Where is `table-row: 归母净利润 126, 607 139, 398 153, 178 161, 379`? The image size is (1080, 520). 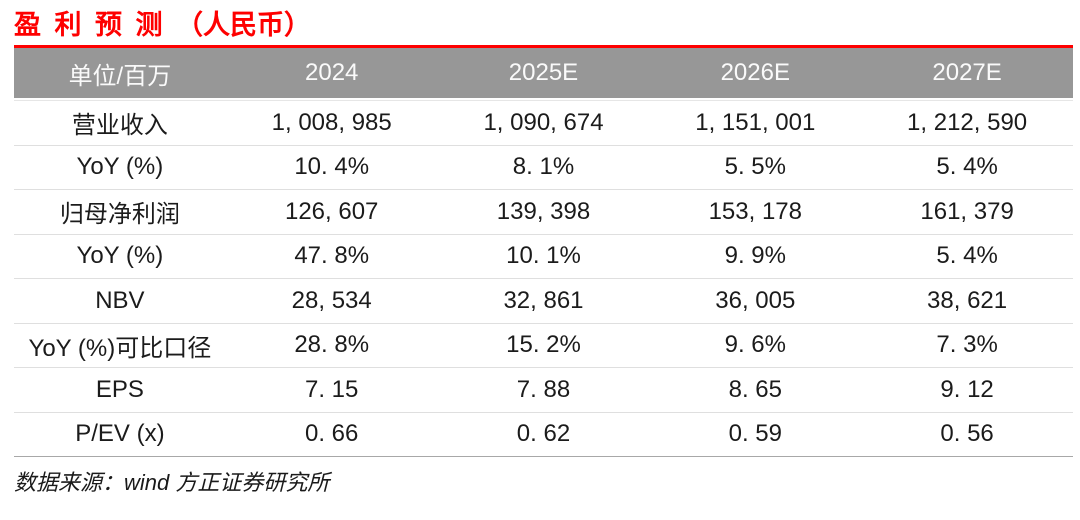
table-row: 归母净利润 126, 607 139, 398 153, 178 161, 379 is located at coordinates (543, 212).